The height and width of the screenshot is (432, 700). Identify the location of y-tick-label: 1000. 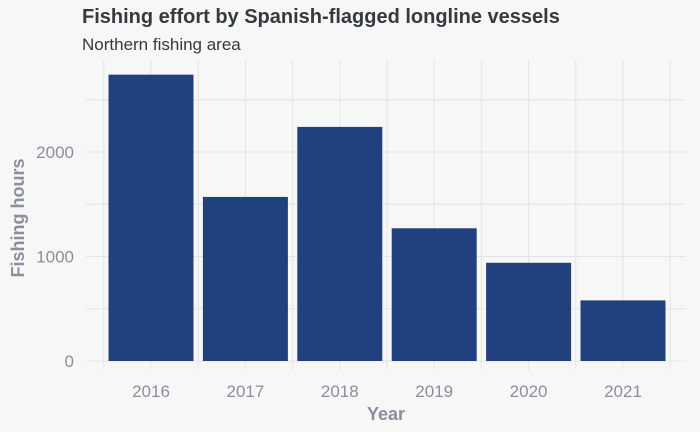
(55, 257).